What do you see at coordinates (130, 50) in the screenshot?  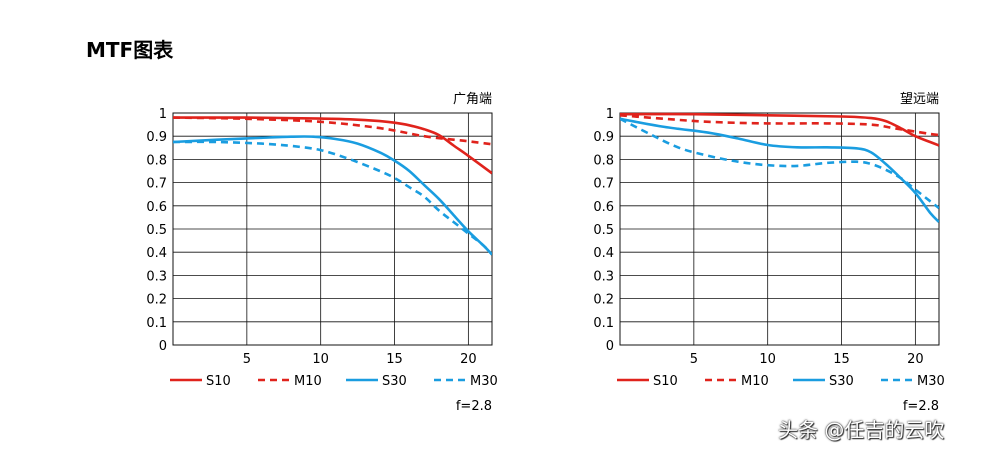 I see `page-title: MTF图表` at bounding box center [130, 50].